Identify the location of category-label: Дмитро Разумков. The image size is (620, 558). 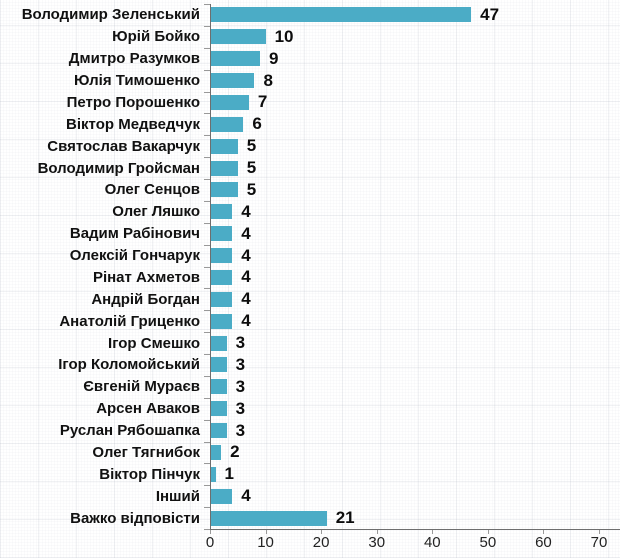
(134, 59).